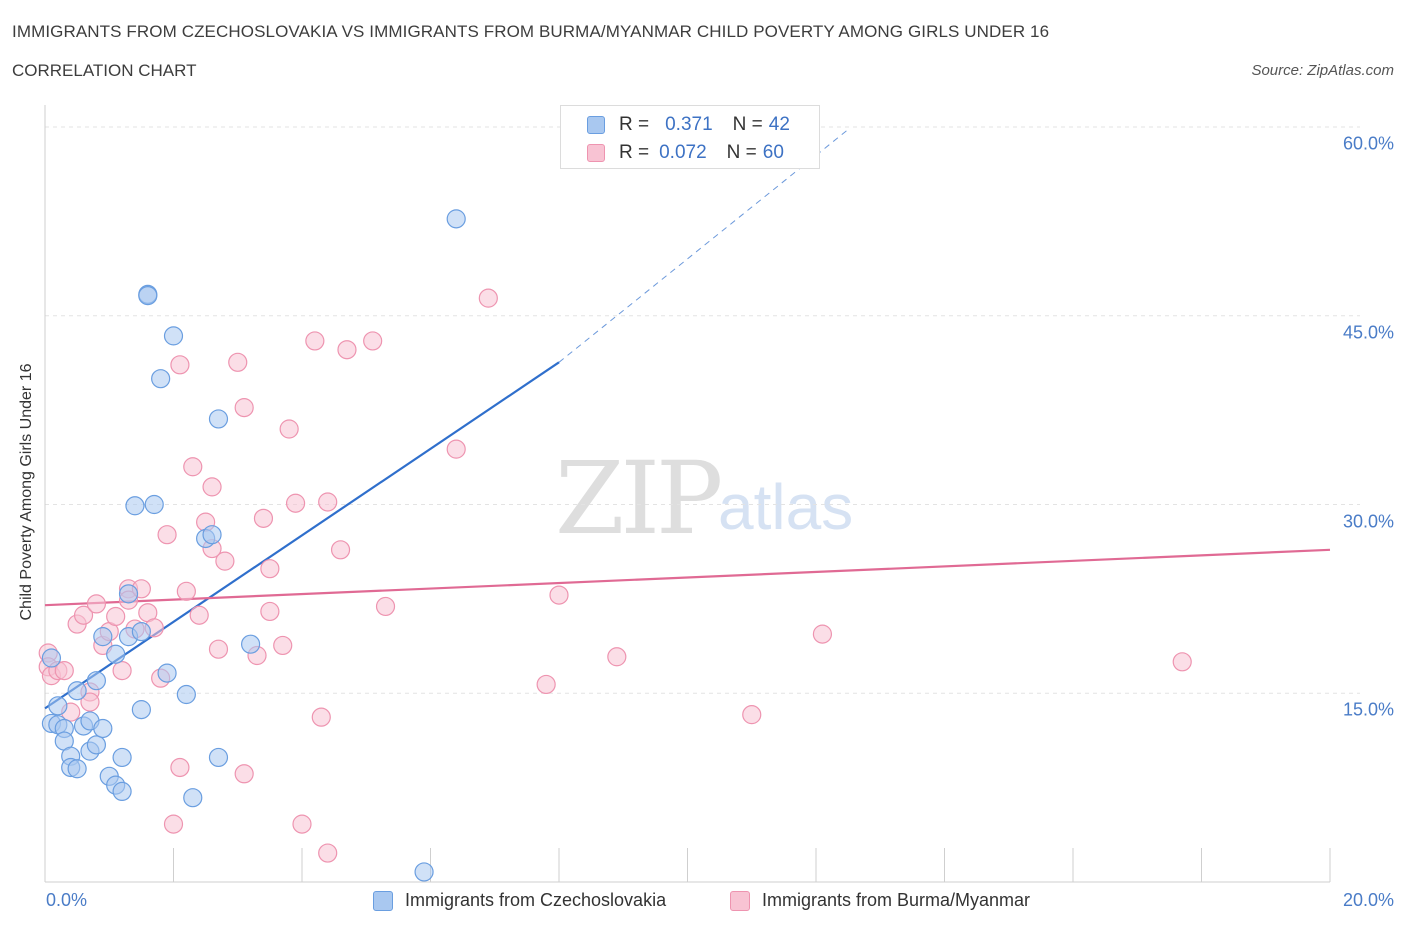 This screenshot has width=1406, height=930. I want to click on x-tick-label-min: 0.0%, so click(67, 900).